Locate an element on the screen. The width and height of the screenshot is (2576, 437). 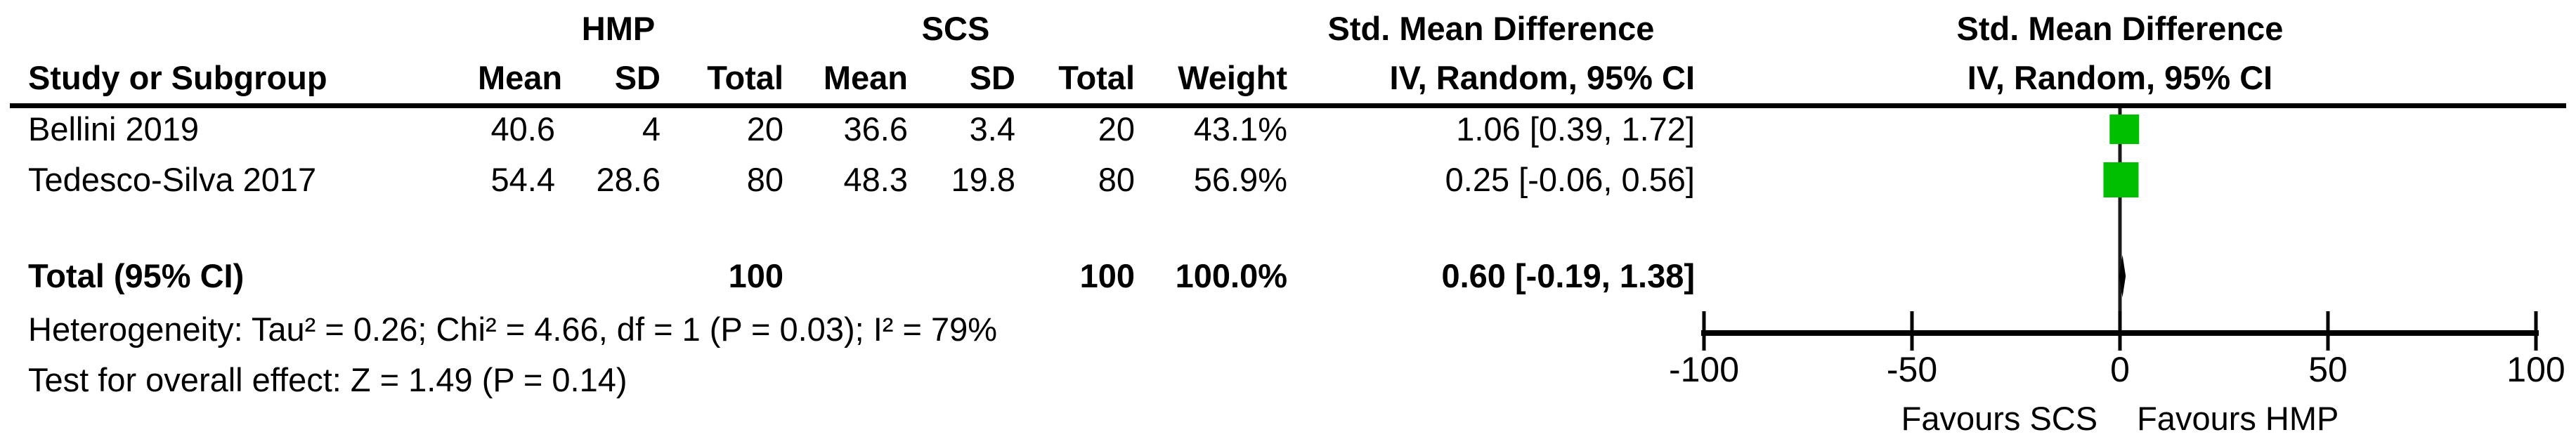
axis-tick-label: -50 is located at coordinates (1912, 369).